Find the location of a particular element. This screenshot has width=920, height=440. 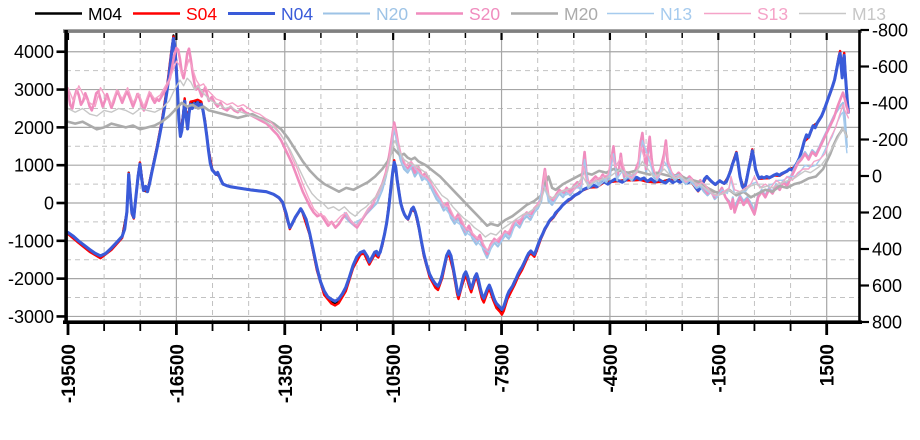

x-axis-label: -19500 is located at coordinates (69, 373).